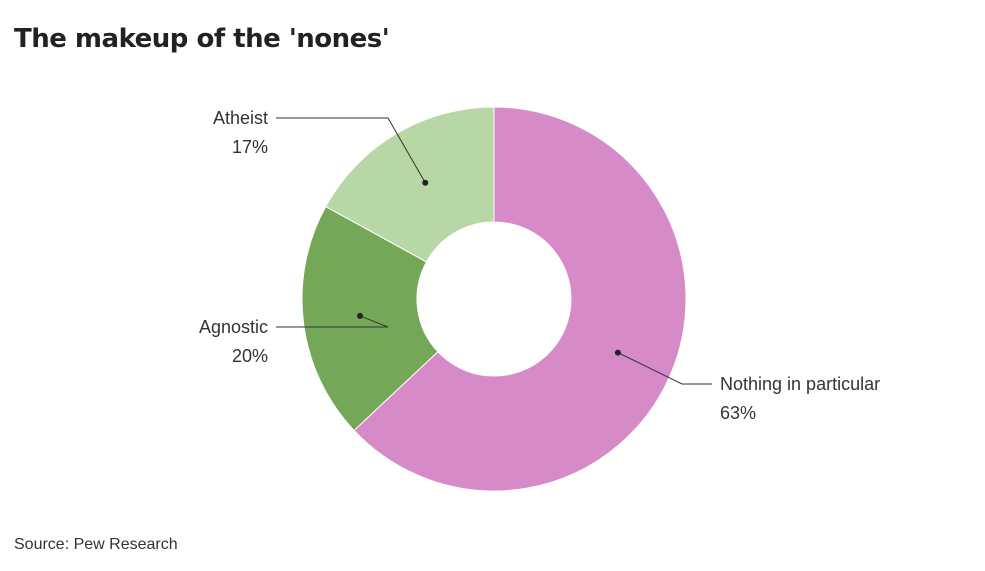  What do you see at coordinates (800, 384) in the screenshot?
I see `slice-label-nothing-in-particular: Nothing in particular` at bounding box center [800, 384].